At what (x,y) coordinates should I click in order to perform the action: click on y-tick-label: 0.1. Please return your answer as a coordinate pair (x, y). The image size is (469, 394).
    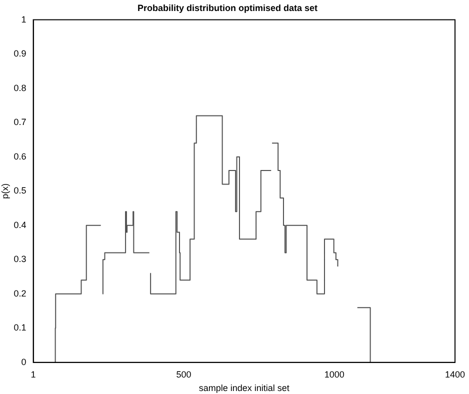
    Looking at the image, I should click on (20, 327).